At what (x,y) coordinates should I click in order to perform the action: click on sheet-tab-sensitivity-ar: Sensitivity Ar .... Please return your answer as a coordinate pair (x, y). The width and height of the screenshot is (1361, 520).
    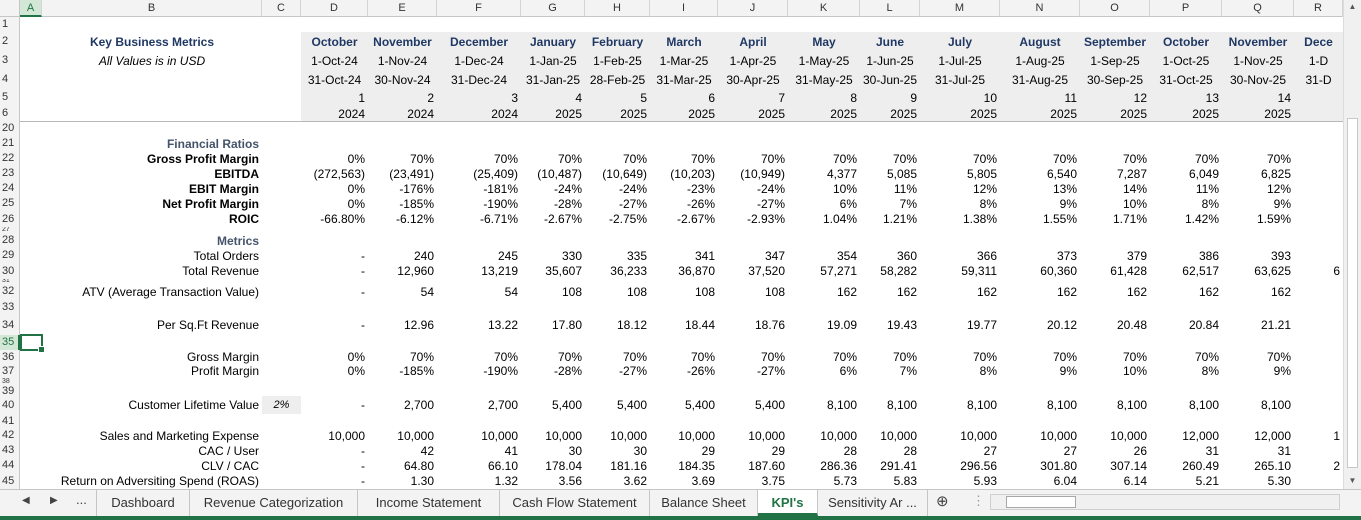
    Looking at the image, I should click on (873, 503).